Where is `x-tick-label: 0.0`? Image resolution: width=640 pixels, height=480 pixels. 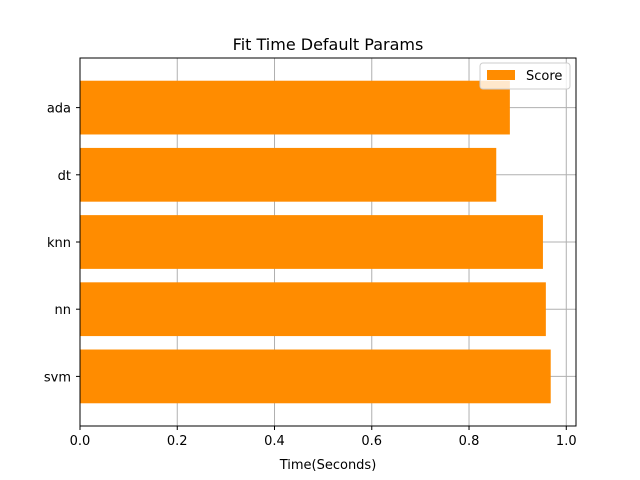
x-tick-label: 0.0 is located at coordinates (80, 441).